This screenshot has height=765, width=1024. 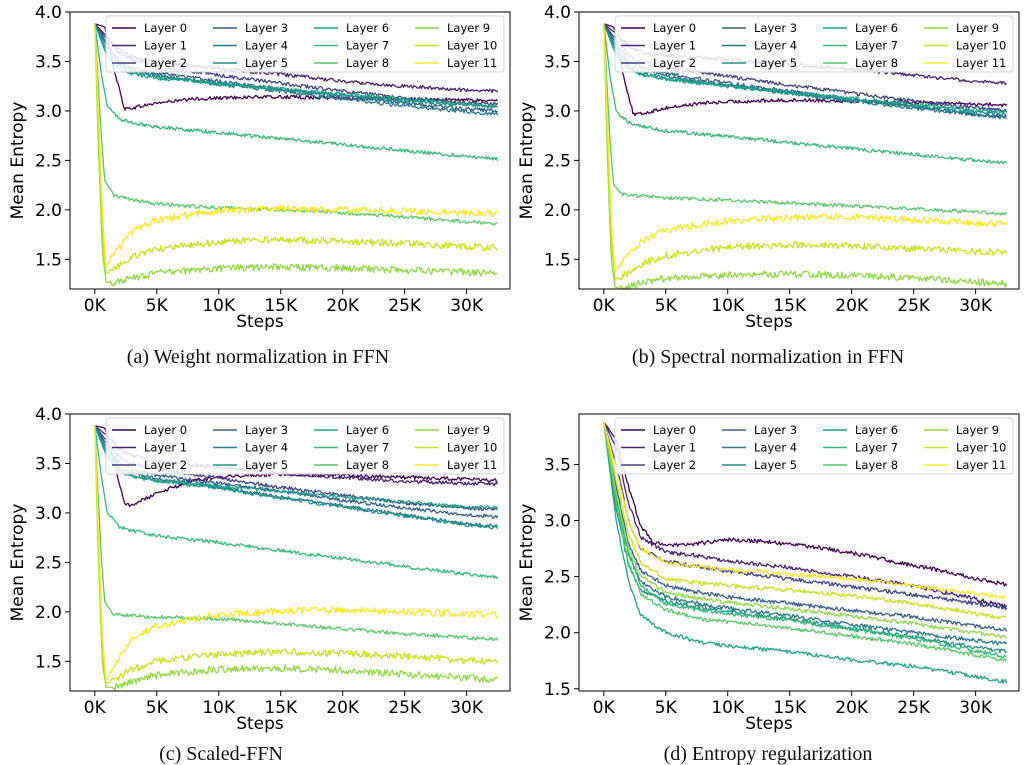 I want to click on series-group, so click(x=296, y=558).